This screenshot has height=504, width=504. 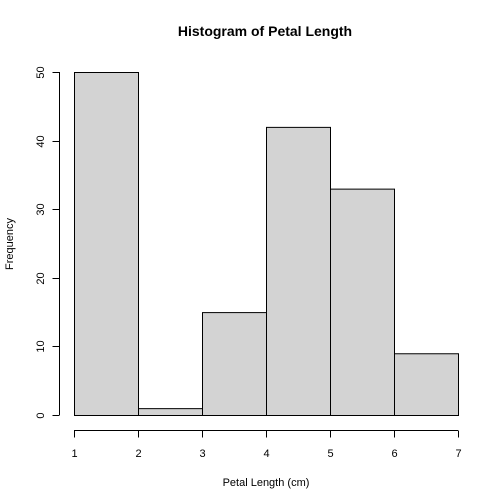 What do you see at coordinates (266, 454) in the screenshot?
I see `x-tick-label: 4` at bounding box center [266, 454].